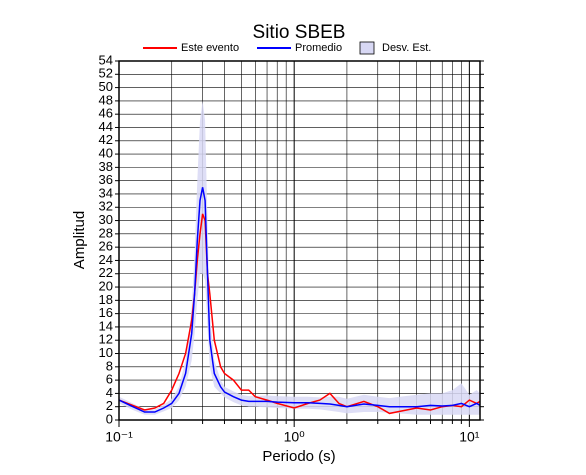 This screenshot has width=586, height=475. I want to click on legend-label: Promedio, so click(318, 48).